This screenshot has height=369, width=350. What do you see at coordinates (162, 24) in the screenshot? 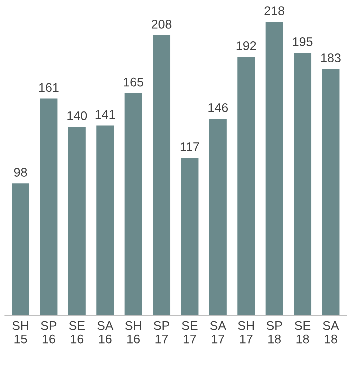
I see `data-label: 208` at bounding box center [162, 24].